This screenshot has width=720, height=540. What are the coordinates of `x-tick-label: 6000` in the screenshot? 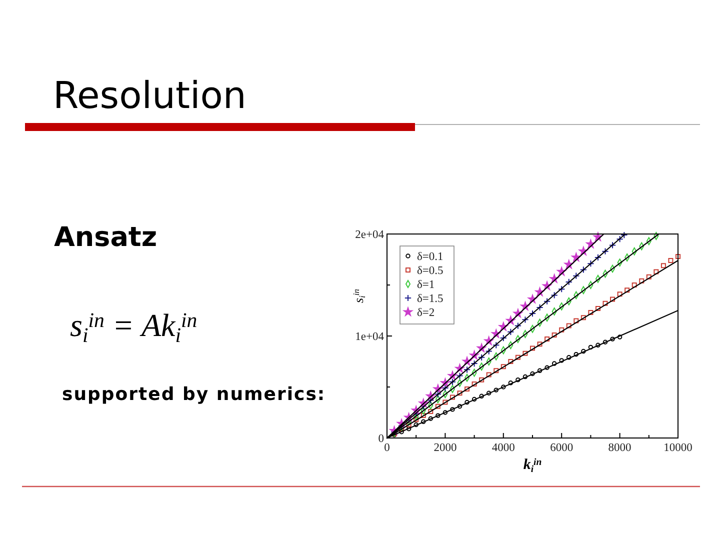 It's located at (562, 448).